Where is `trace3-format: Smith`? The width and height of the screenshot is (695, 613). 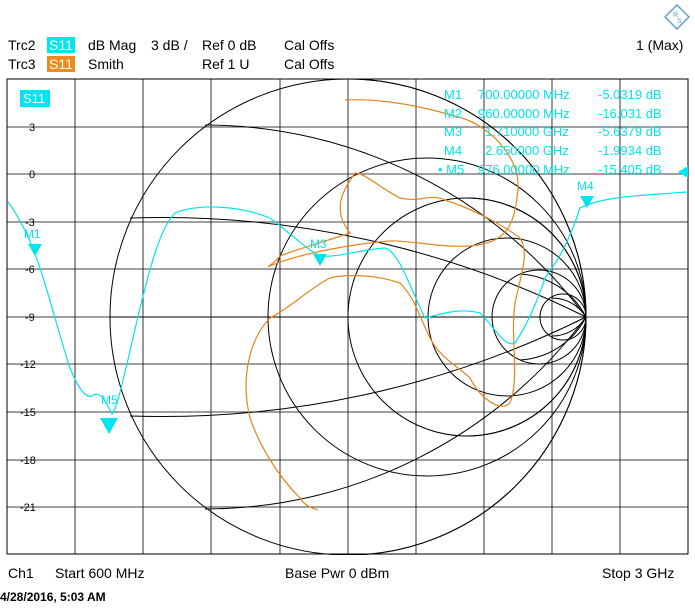 trace3-format: Smith is located at coordinates (106, 64).